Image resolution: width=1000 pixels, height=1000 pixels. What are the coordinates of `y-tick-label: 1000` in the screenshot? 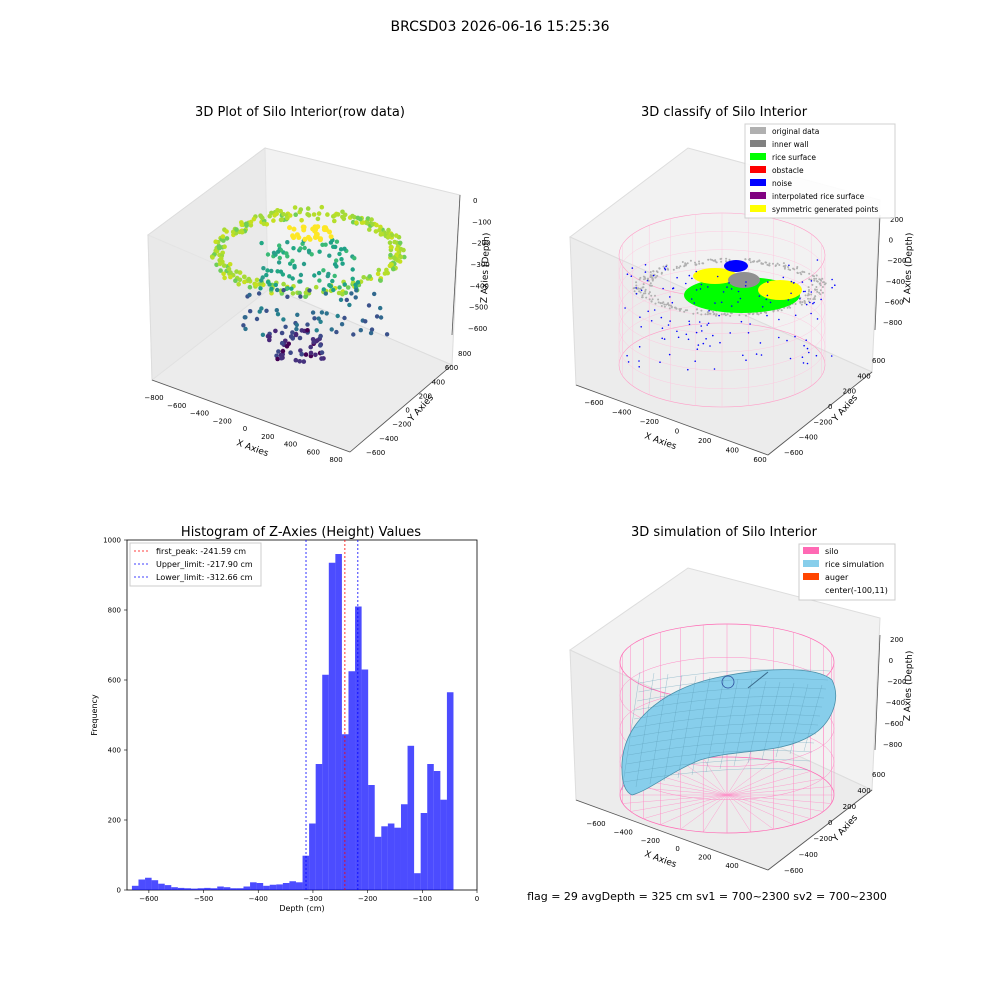 It's located at (112, 541).